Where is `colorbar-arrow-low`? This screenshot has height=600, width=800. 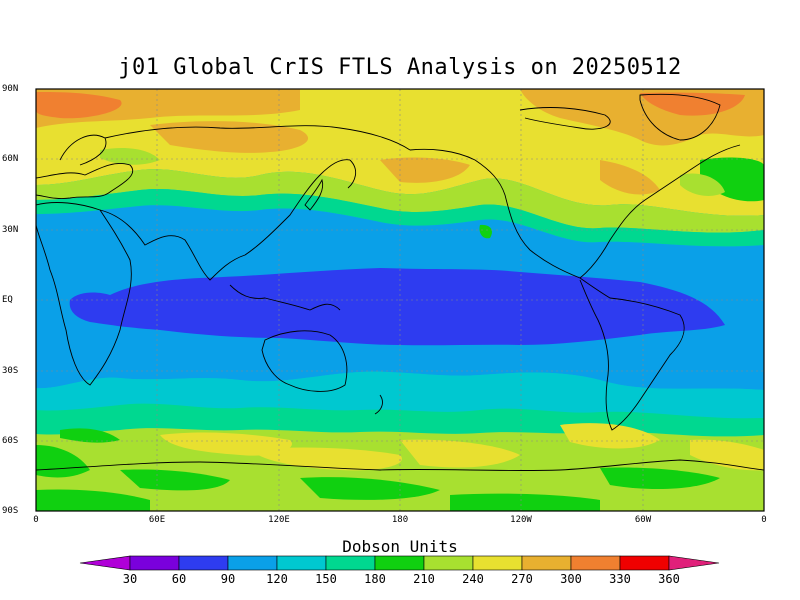
colorbar-arrow-low is located at coordinates (105, 563).